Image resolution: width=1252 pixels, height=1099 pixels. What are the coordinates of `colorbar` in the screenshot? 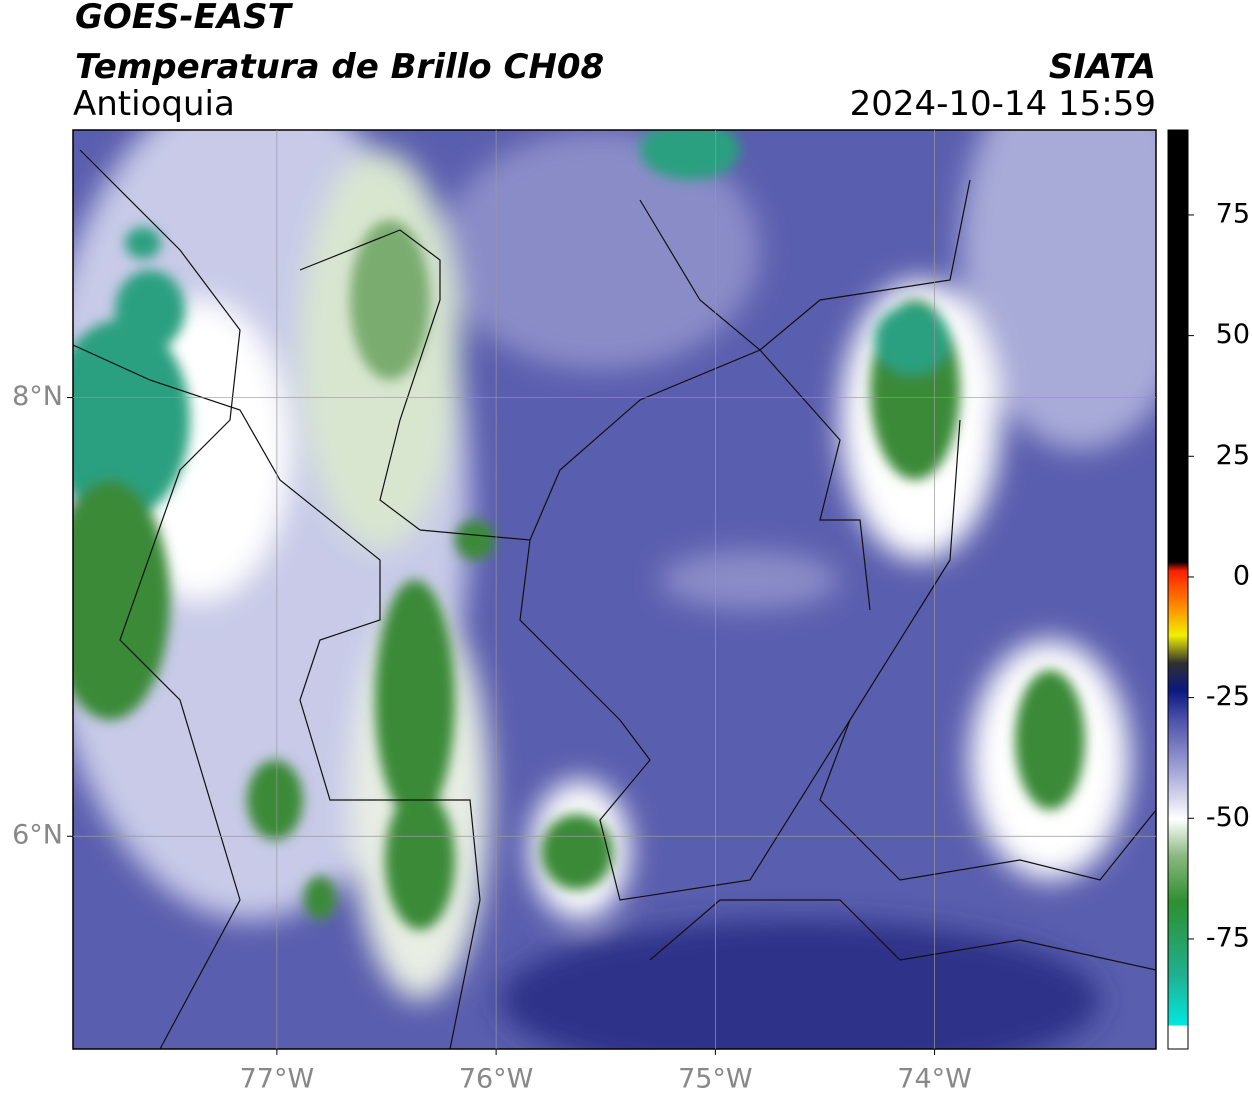 It's located at (1178, 589).